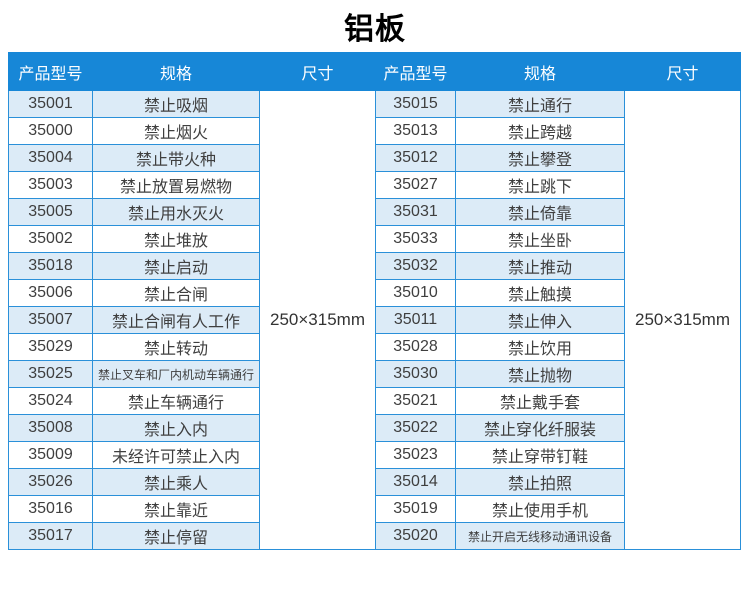 The width and height of the screenshot is (750, 600). I want to click on model-cell-right: 35010, so click(415, 293).